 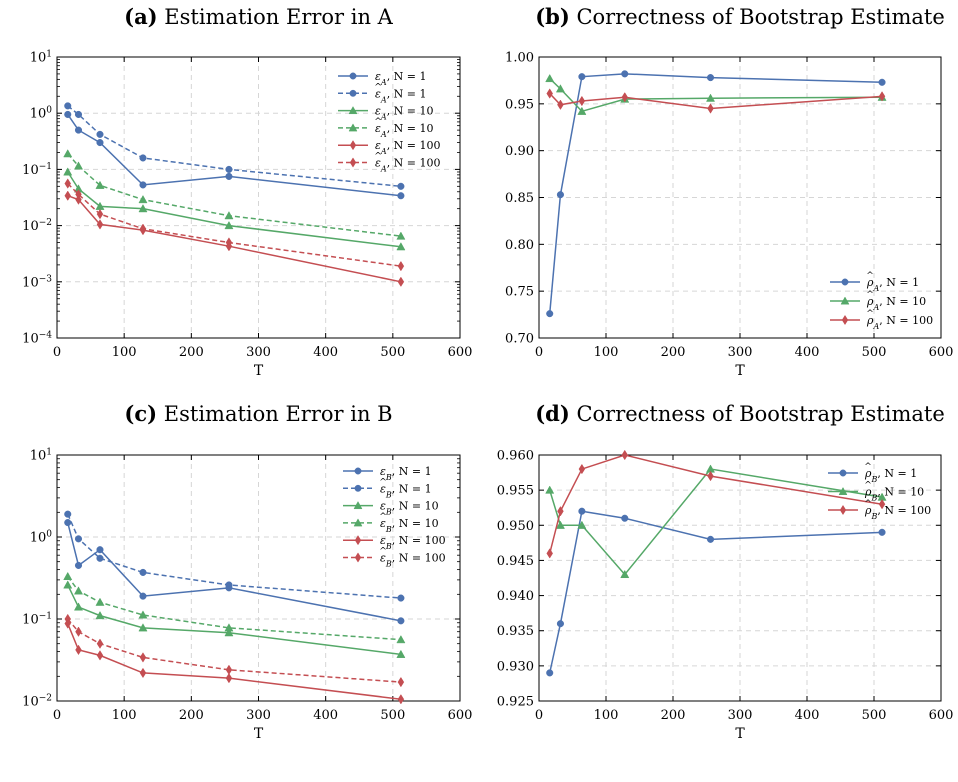 What do you see at coordinates (37, 620) in the screenshot?
I see `y-tick-label: 10⁻¹` at bounding box center [37, 620].